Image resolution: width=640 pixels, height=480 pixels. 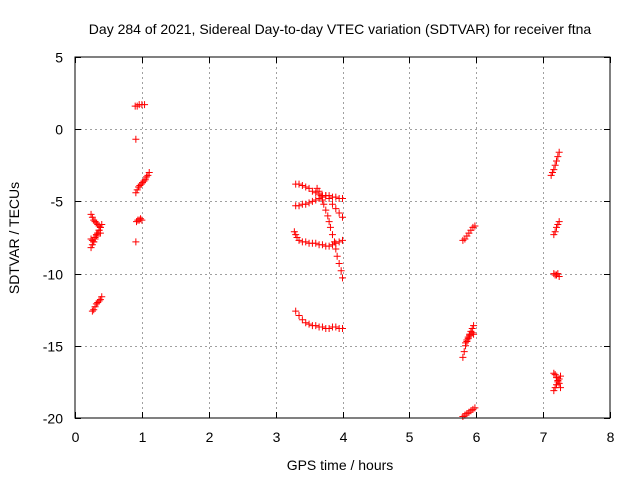 What do you see at coordinates (91, 248) in the screenshot?
I see `data-point-arc-a2` at bounding box center [91, 248].